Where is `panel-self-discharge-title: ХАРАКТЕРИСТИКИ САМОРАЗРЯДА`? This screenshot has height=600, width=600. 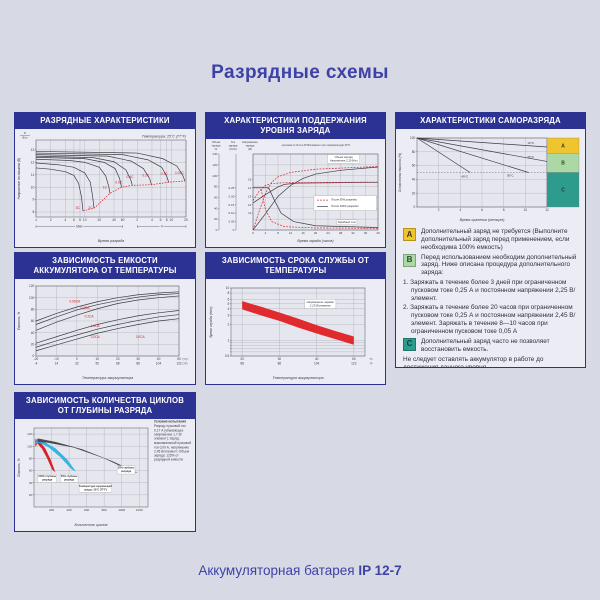
panel-self-discharge-title: ХАРАКТЕРИСТИКИ САМОРАЗРЯДА is located at coordinates (490, 121).